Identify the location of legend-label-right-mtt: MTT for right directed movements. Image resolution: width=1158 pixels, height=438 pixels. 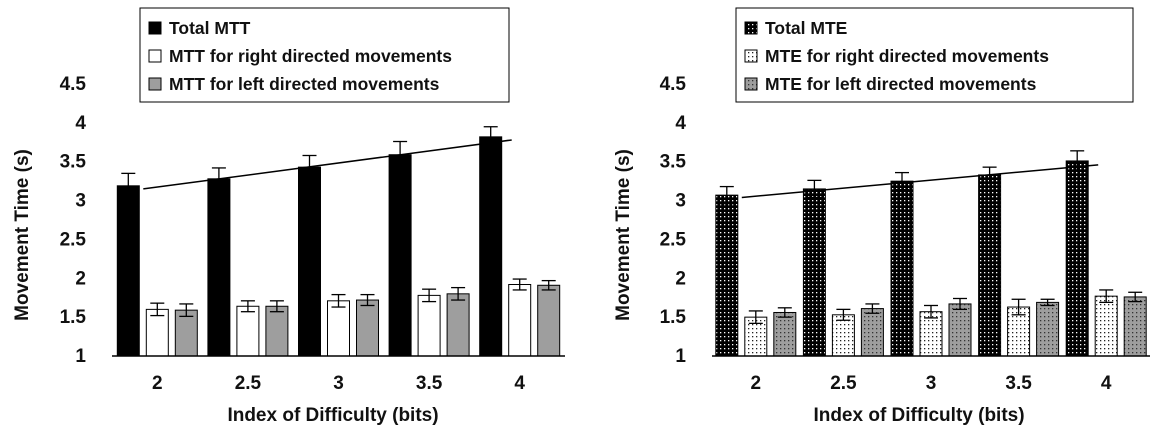
(310, 56).